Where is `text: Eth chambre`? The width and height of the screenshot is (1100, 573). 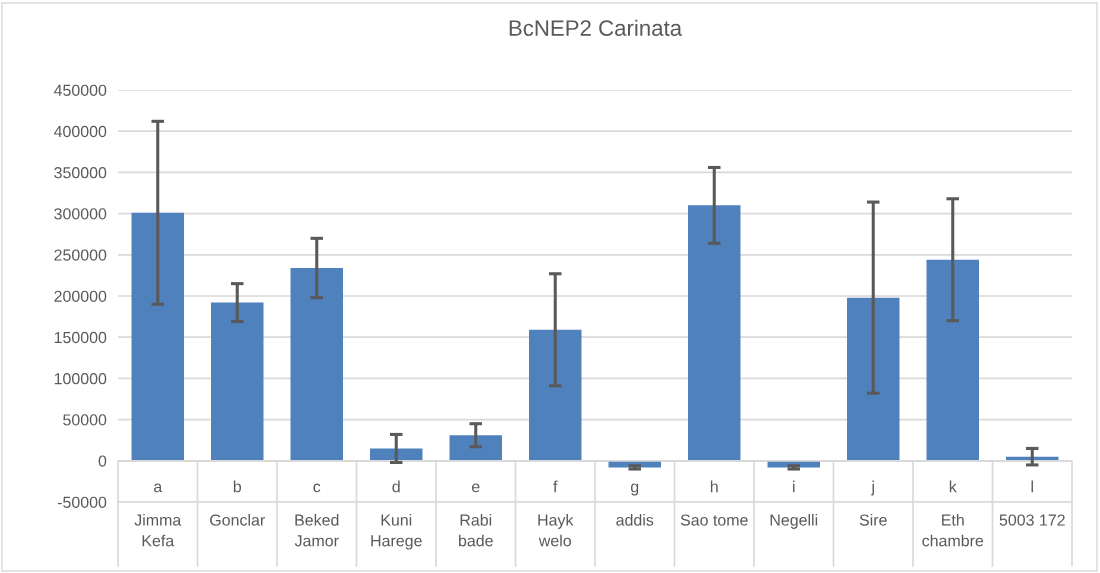 text: Eth chambre is located at coordinates (953, 530).